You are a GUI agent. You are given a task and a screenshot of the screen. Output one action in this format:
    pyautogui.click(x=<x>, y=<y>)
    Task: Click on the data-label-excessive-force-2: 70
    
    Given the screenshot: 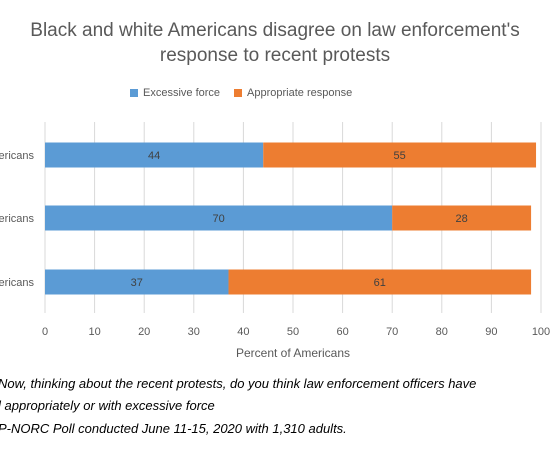 What is the action you would take?
    pyautogui.click(x=218, y=219)
    